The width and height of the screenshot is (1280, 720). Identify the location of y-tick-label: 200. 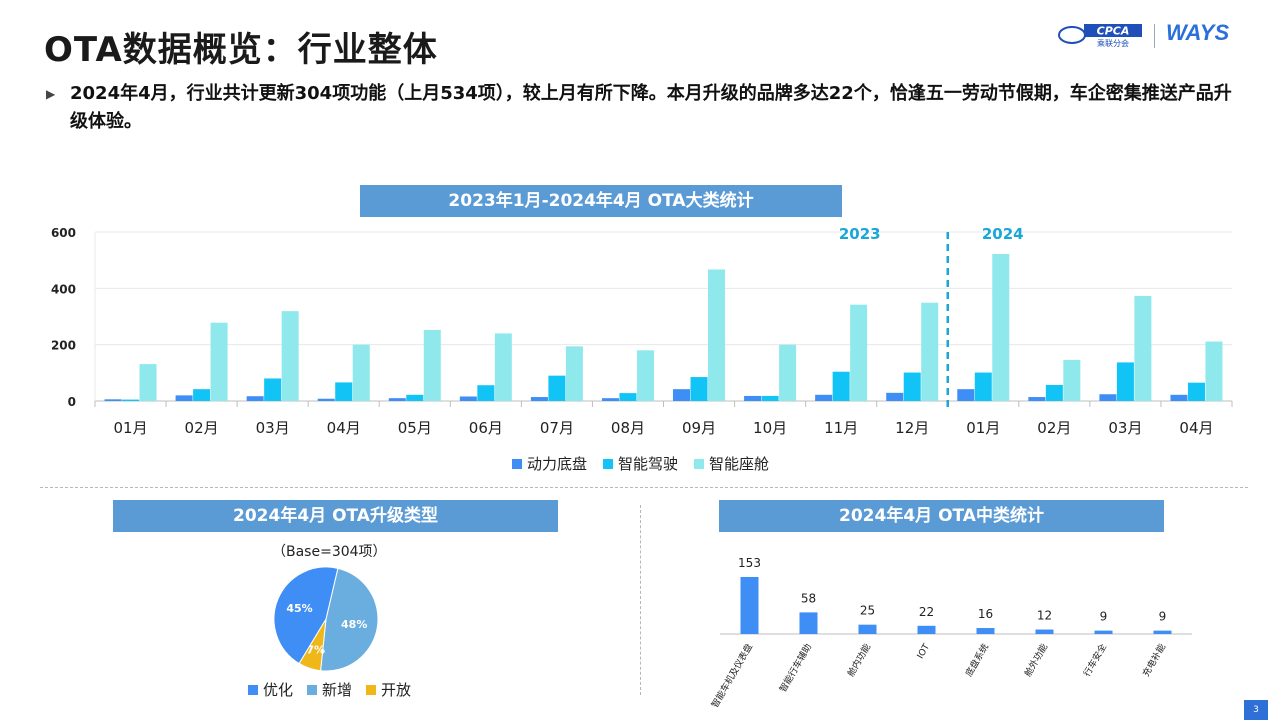
(63, 346).